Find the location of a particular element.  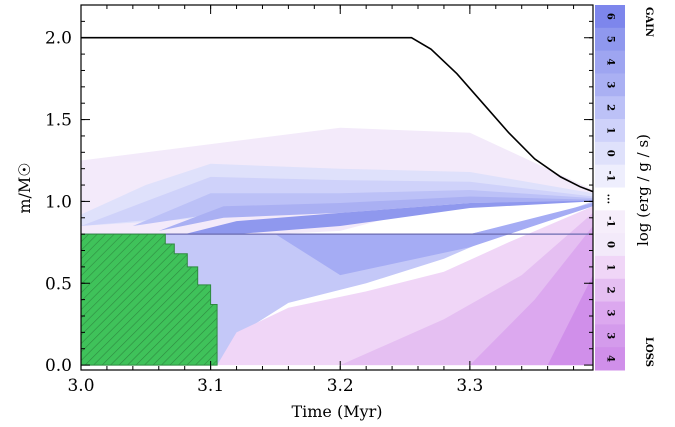

colorbar-segment-label: 6 is located at coordinates (610, 16).